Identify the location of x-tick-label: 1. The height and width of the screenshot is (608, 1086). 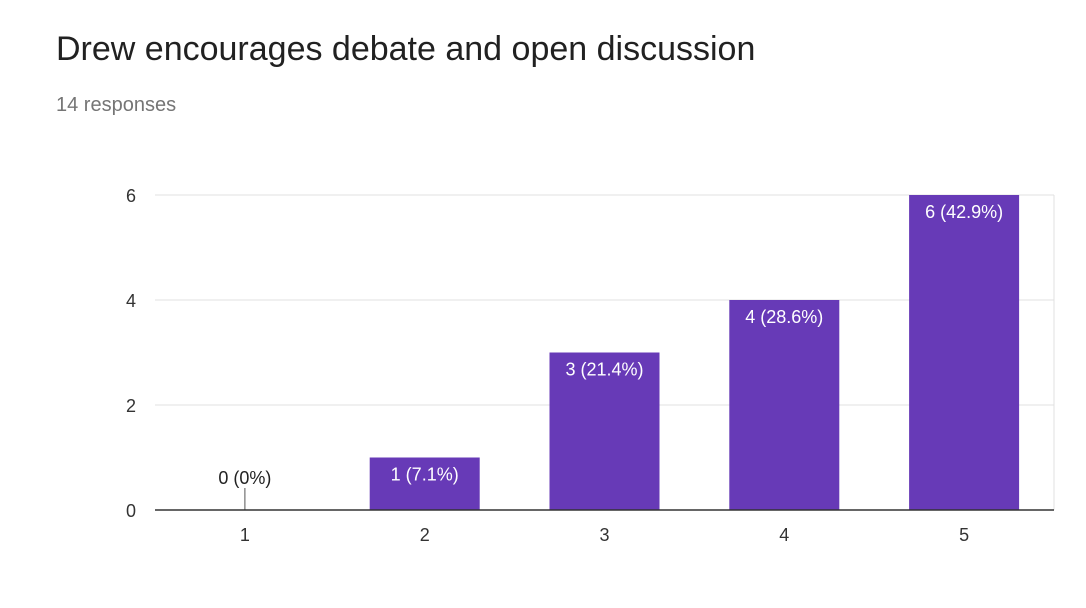
(245, 535).